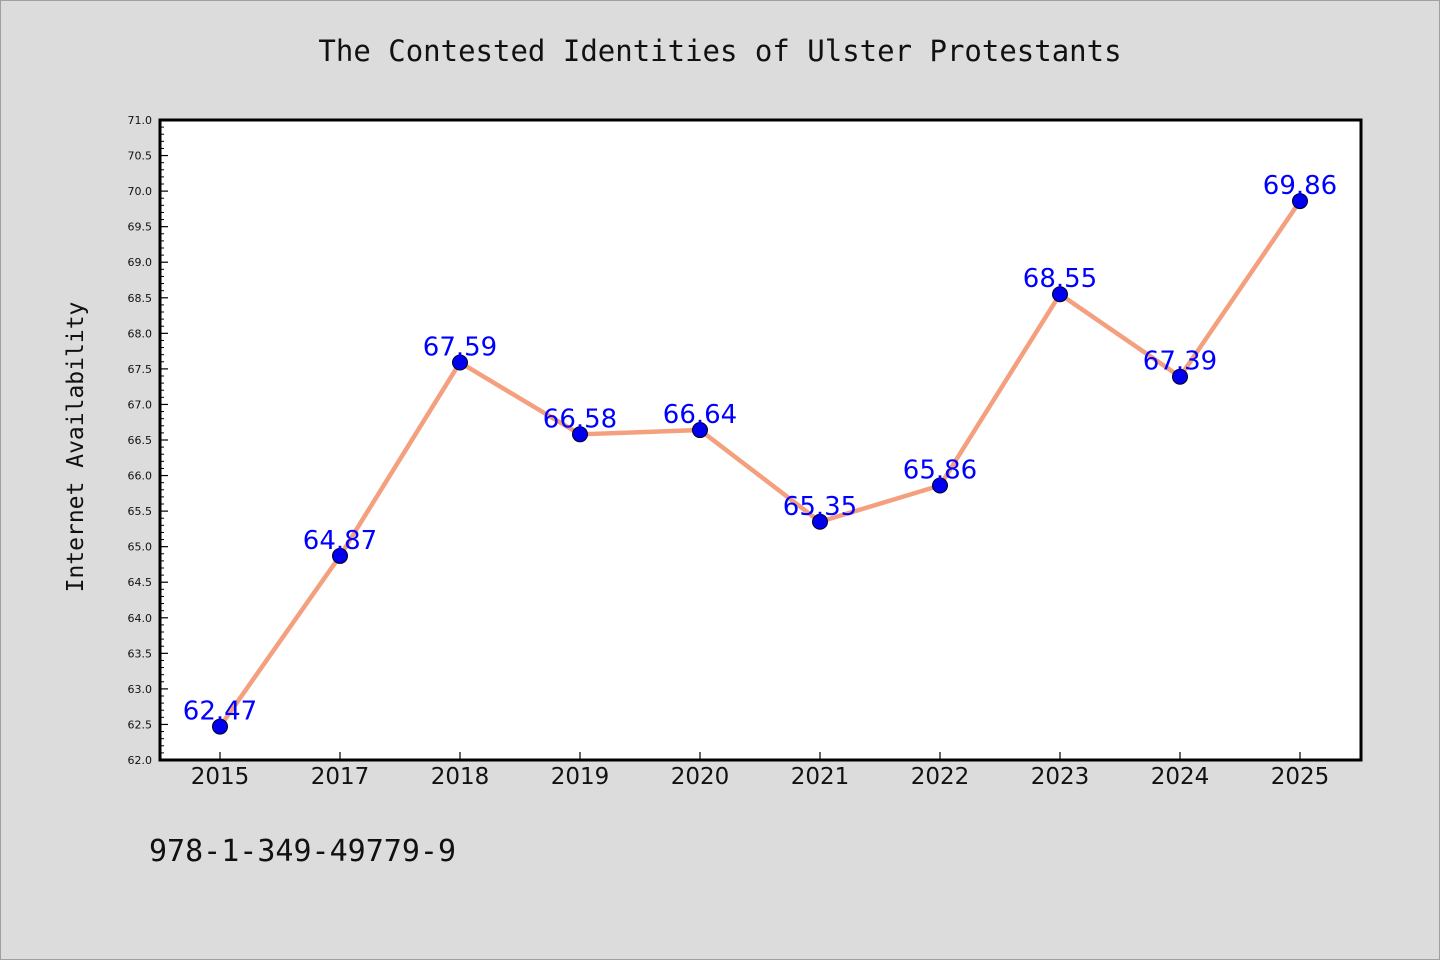 The image size is (1440, 960). Describe the element at coordinates (303, 851) in the screenshot. I see `isbn-footnote: 978-1-349-49779-9` at that location.